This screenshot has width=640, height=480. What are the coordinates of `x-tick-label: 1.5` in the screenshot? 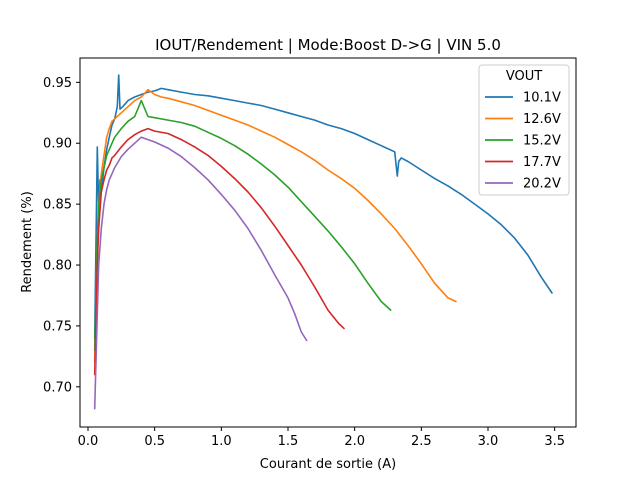 It's located at (288, 441).